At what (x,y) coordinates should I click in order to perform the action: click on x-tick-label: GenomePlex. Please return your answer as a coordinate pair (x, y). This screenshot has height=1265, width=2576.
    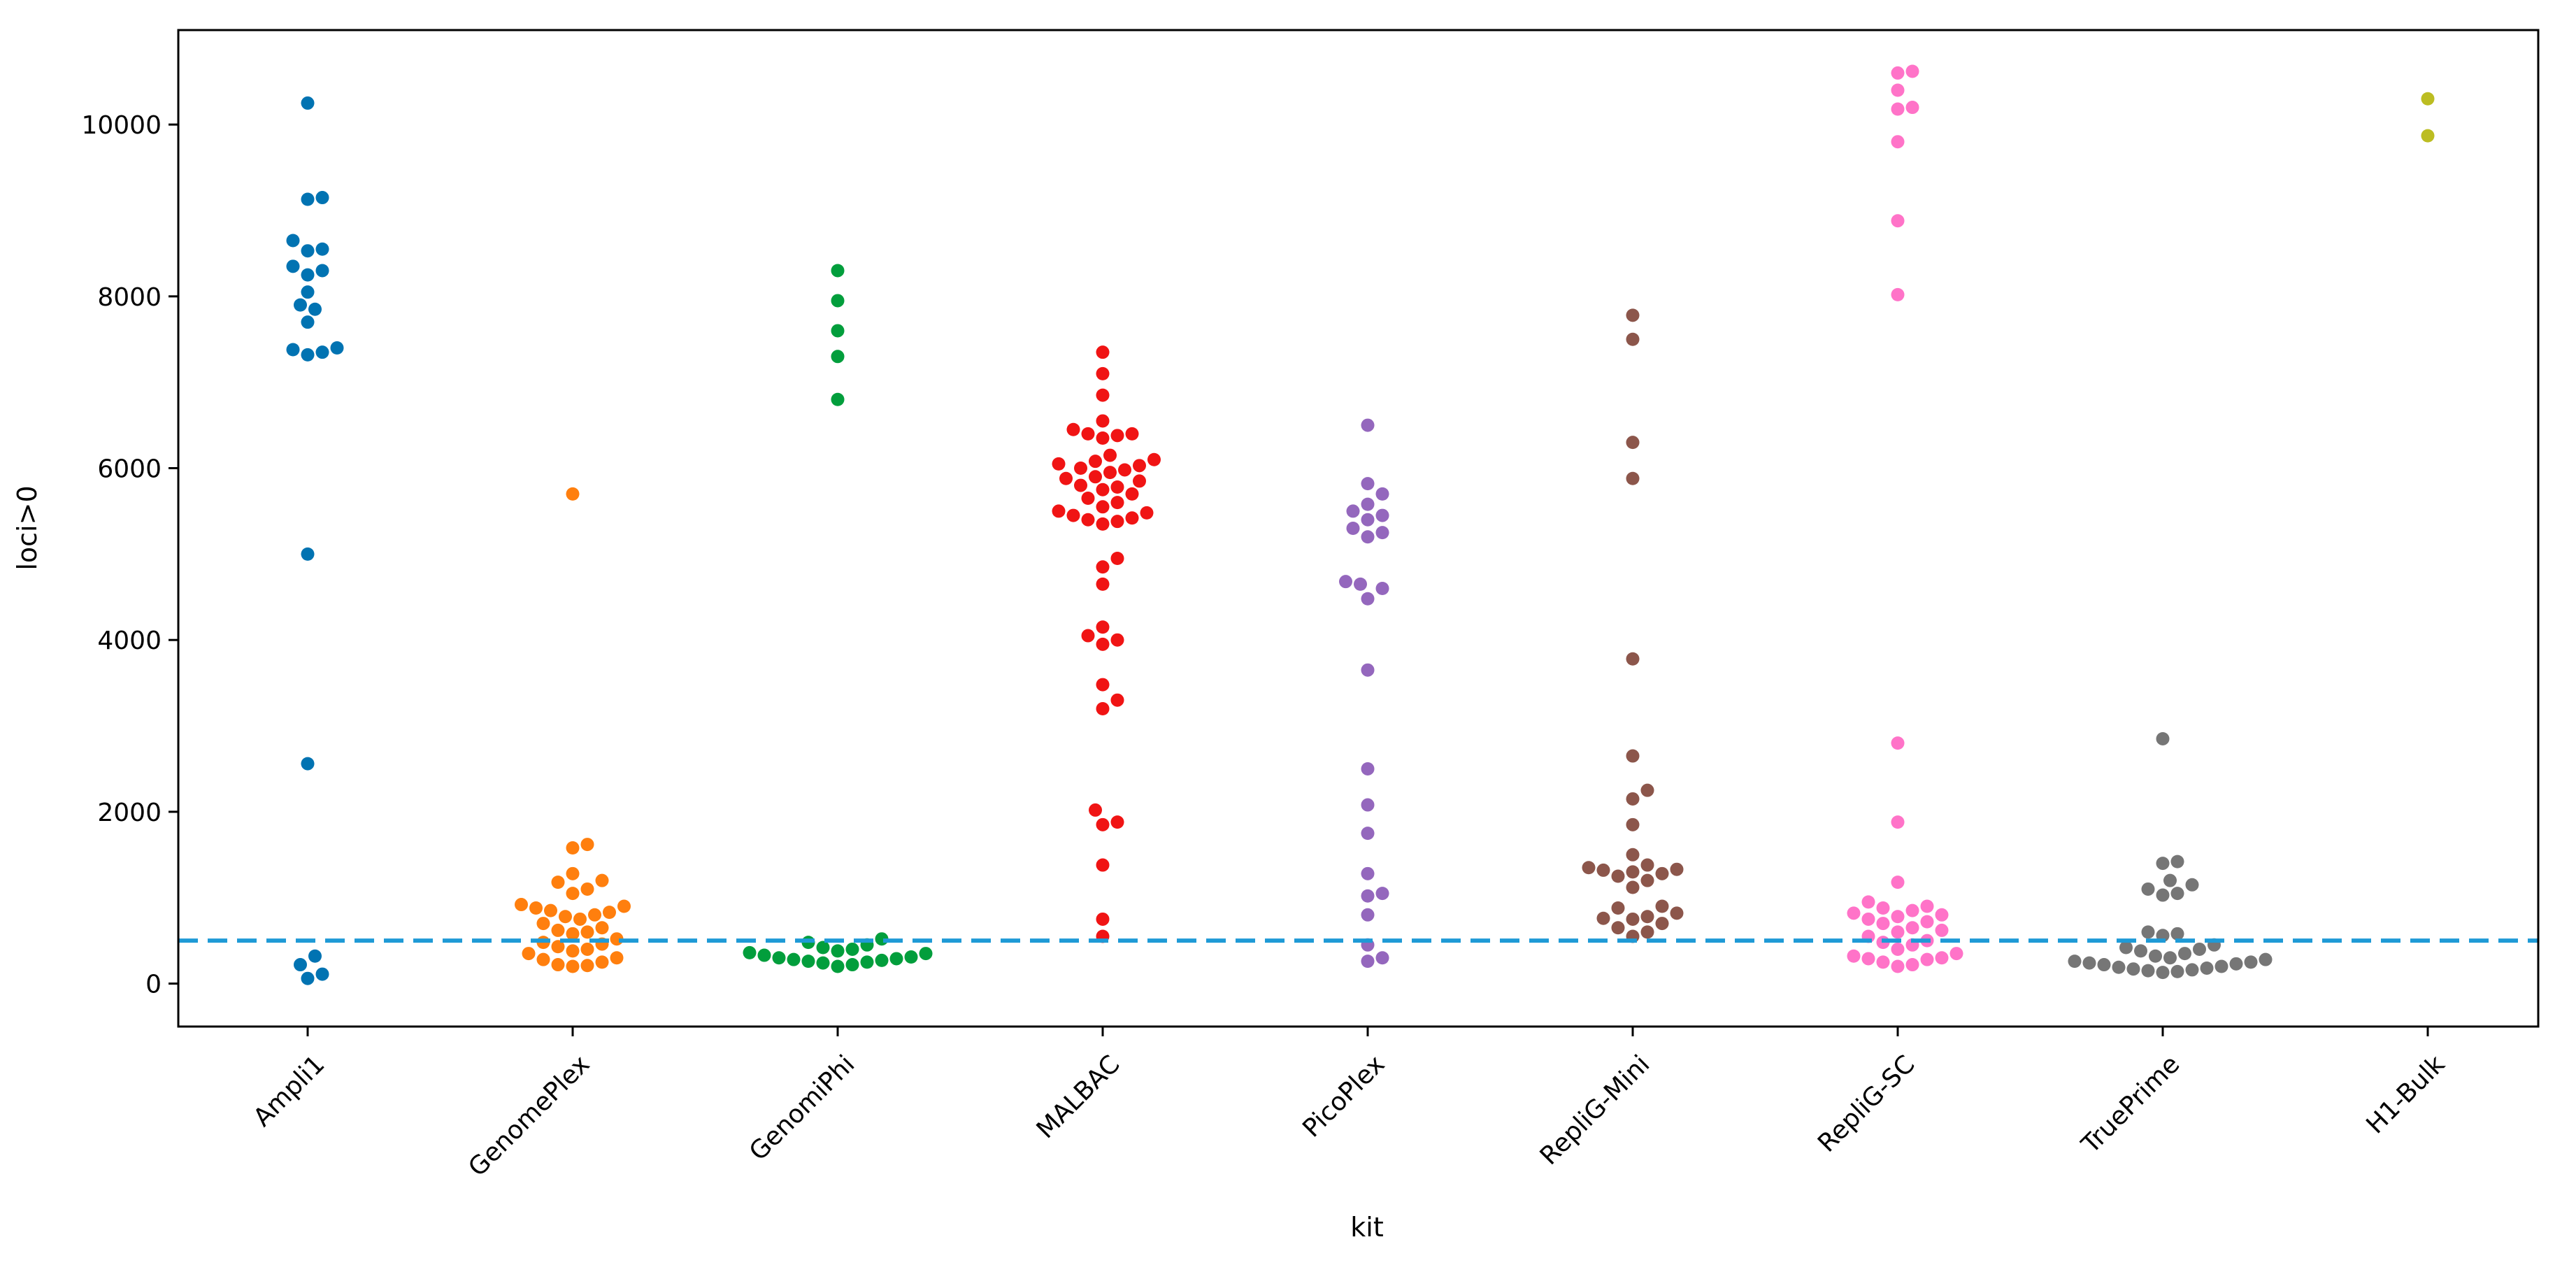
    Looking at the image, I should click on (529, 1116).